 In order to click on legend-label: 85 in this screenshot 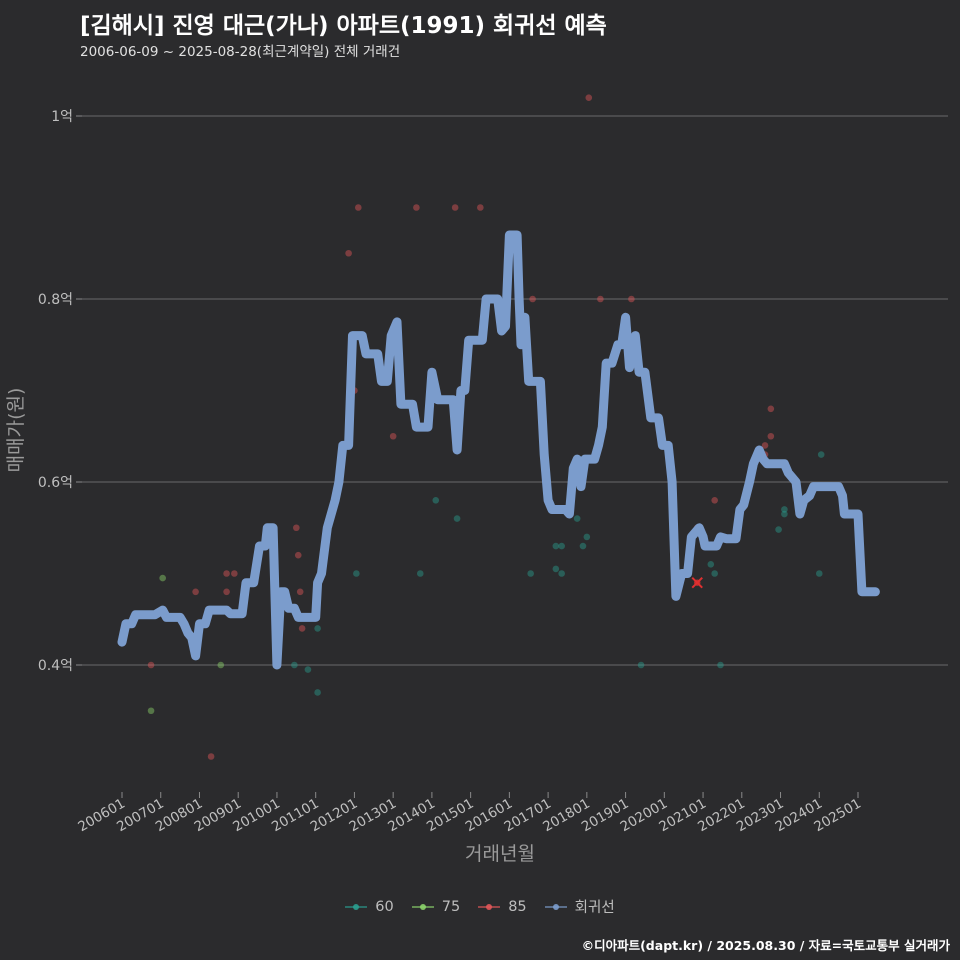, I will do `click(517, 906)`.